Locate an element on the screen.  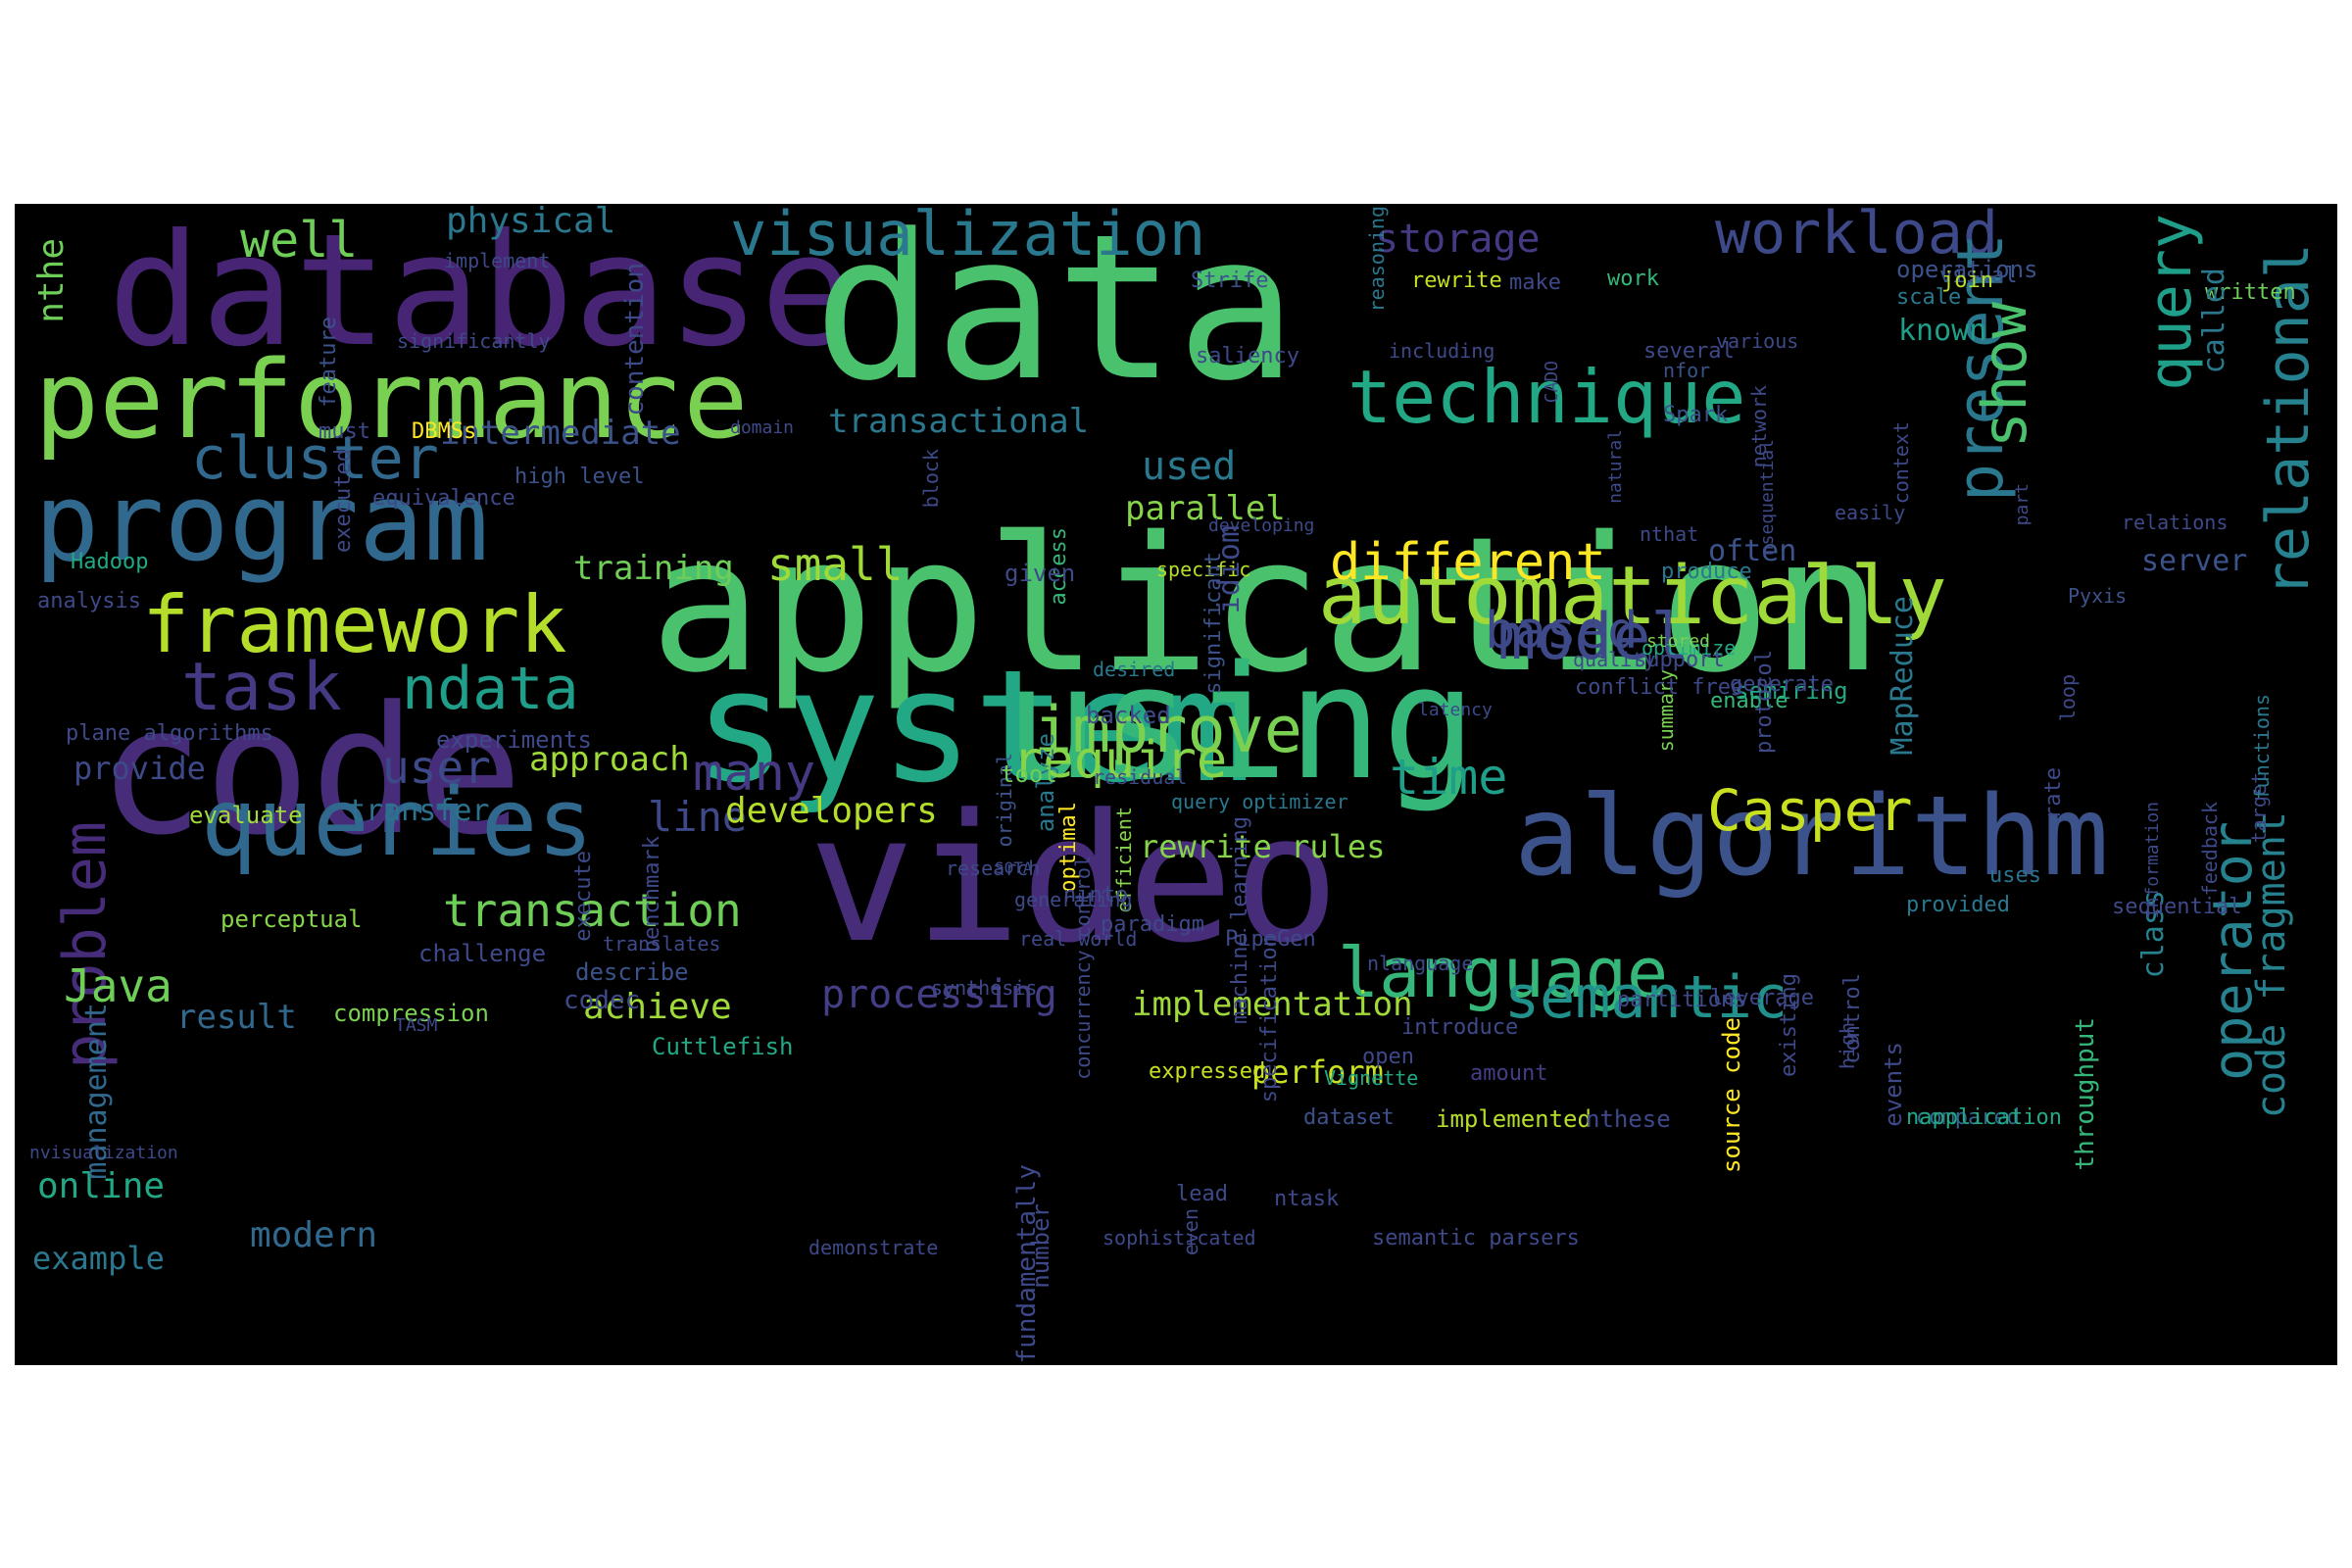
word-different: different is located at coordinates (1468, 562).